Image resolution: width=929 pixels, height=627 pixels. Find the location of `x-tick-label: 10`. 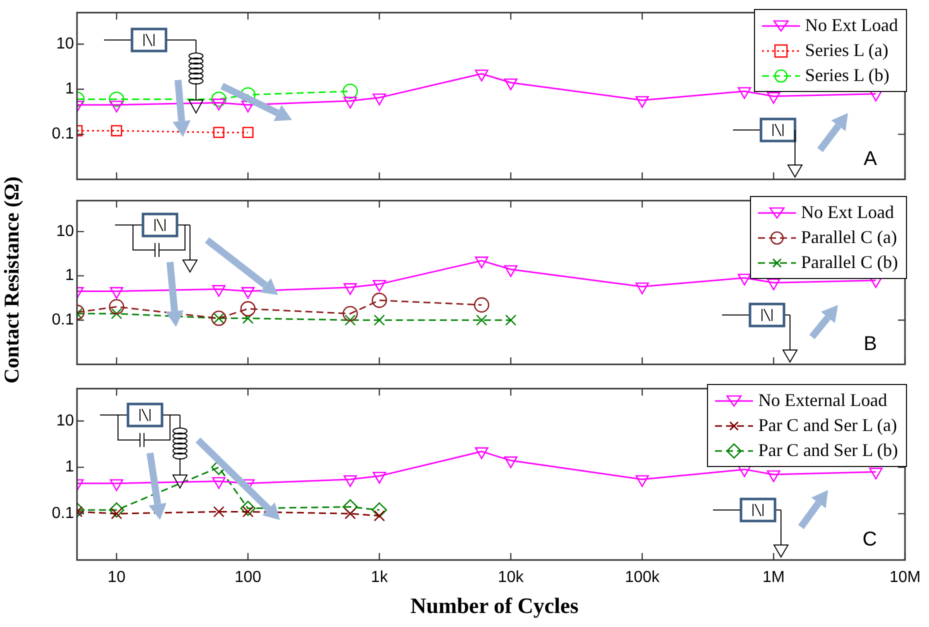

x-tick-label: 10 is located at coordinates (117, 577).